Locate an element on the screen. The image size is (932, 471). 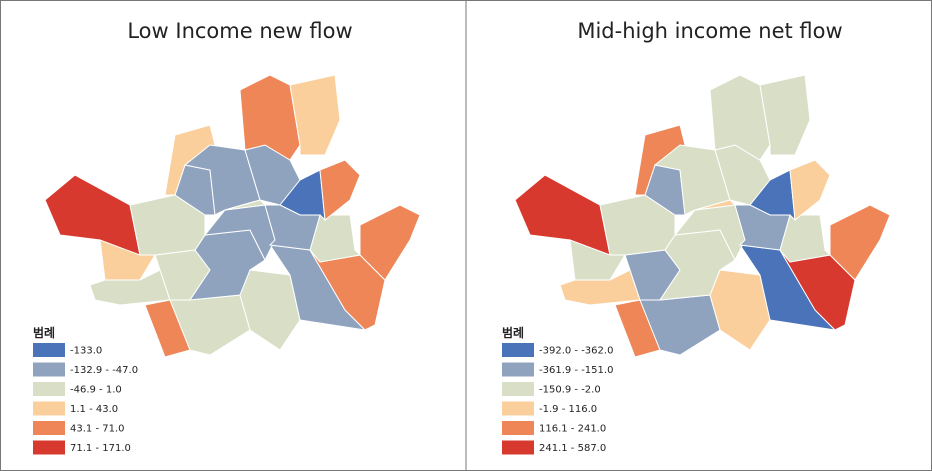
legend-label: -132.9 - -47.0 is located at coordinates (104, 370).